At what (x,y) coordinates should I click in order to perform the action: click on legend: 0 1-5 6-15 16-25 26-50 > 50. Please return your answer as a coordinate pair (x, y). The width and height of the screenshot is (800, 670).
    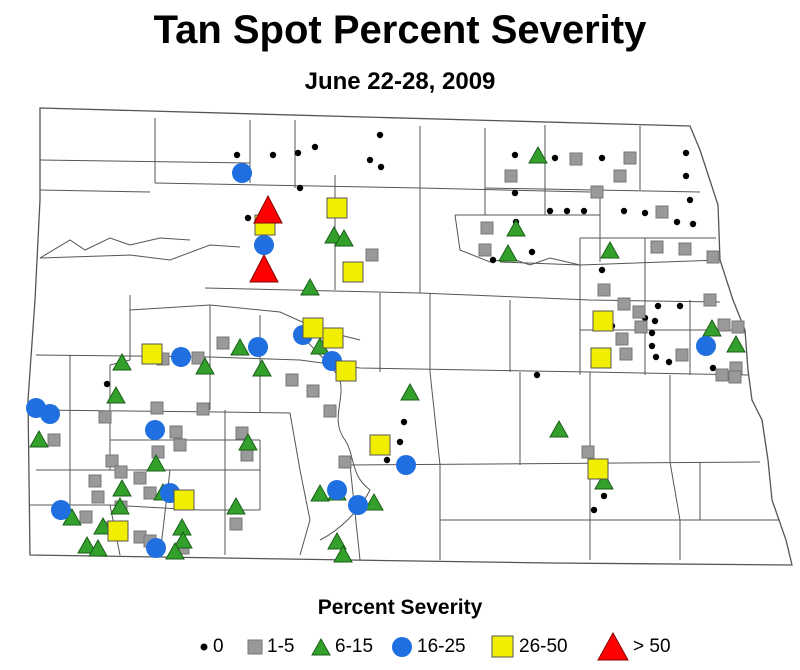
    Looking at the image, I should click on (400, 647).